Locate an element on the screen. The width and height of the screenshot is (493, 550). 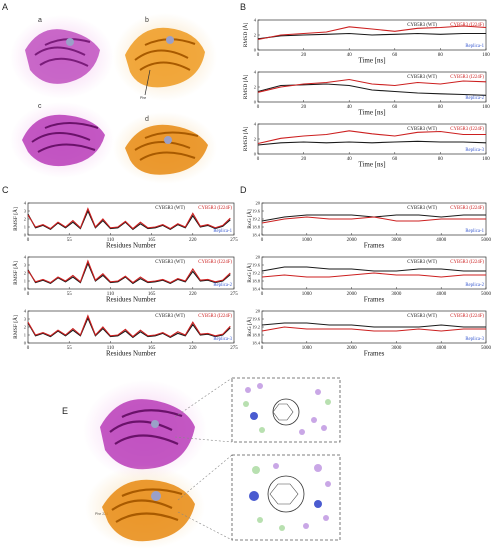
x-axis-label: Frames is located at coordinates (374, 354).